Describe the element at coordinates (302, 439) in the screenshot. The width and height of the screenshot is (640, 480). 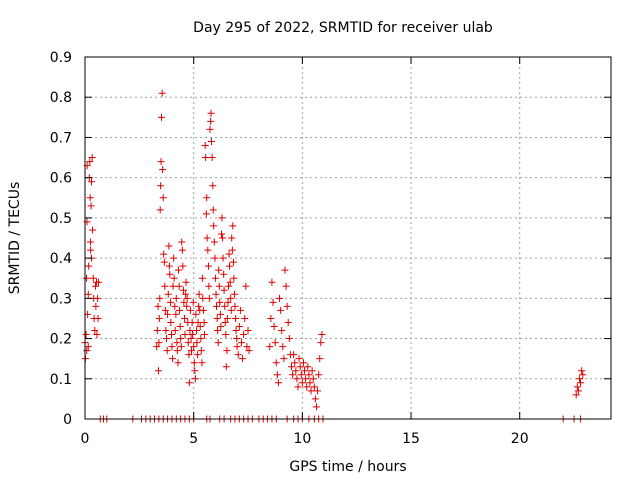
I see `x-tick-label: 10` at that location.